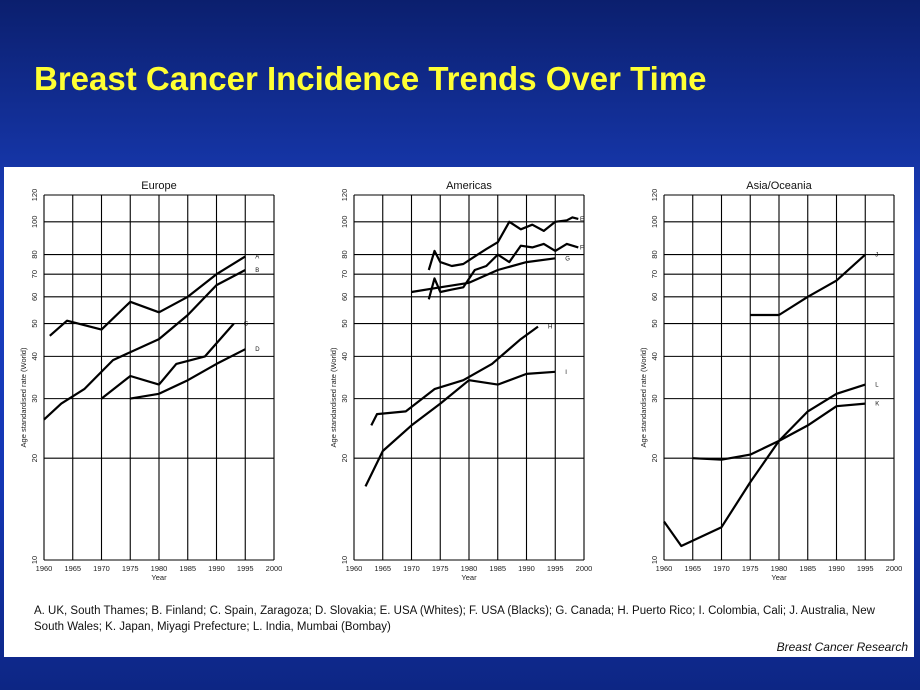 This screenshot has width=920, height=690. I want to click on series-label-h: H, so click(550, 328).